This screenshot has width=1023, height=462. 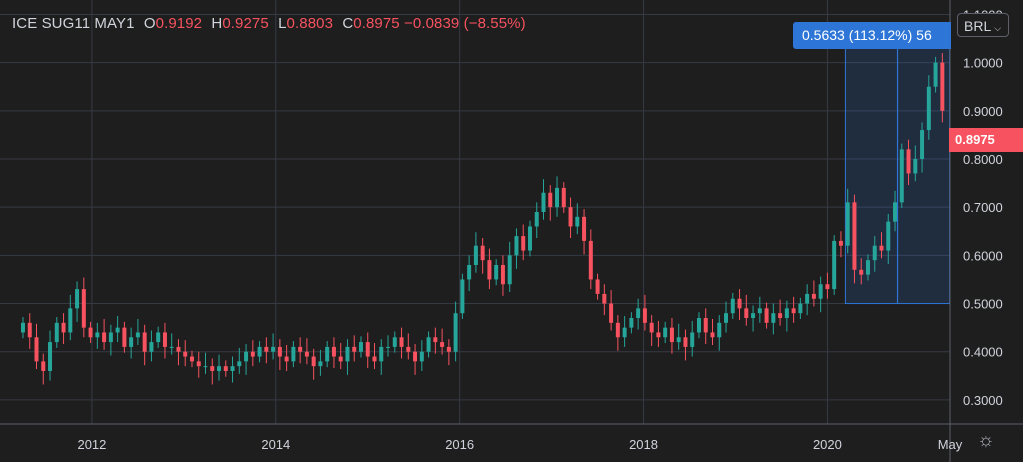 I want to click on gear-icon: ☼, so click(x=986, y=440).